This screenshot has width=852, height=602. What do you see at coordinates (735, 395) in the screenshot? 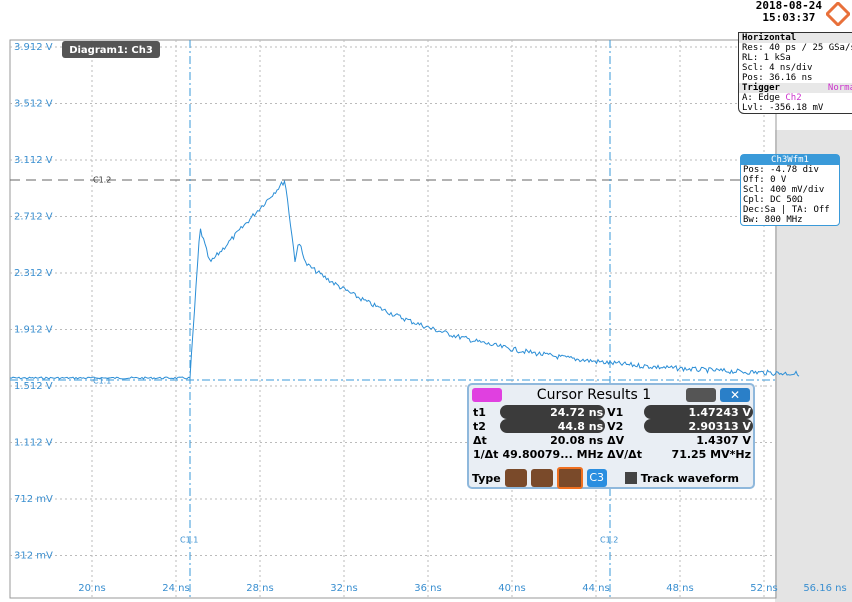
I see `close-button: ✕` at bounding box center [735, 395].